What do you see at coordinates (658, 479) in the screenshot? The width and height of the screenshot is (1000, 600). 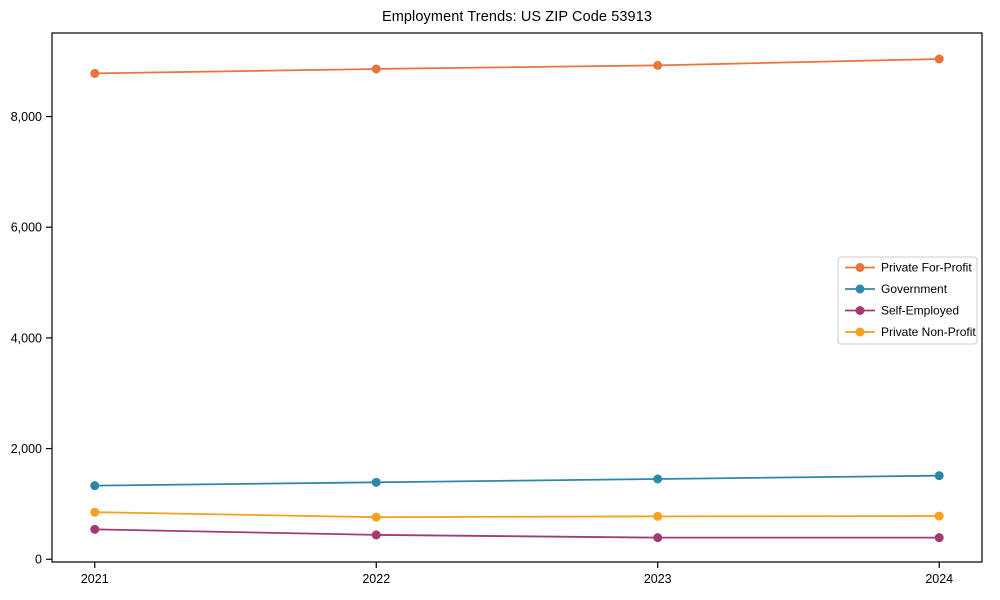 I see `data-point-government-2023` at bounding box center [658, 479].